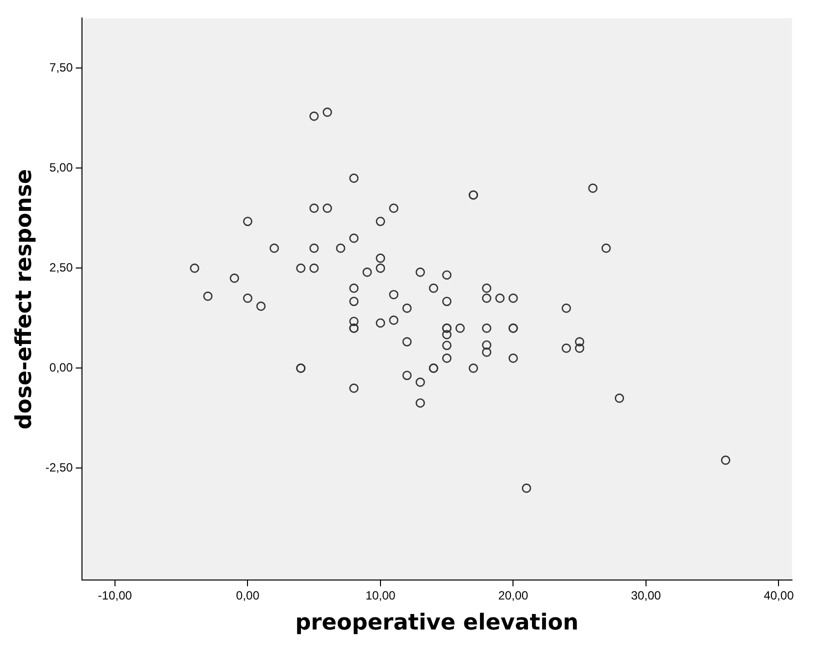 Image resolution: width=814 pixels, height=649 pixels. Describe the element at coordinates (380, 595) in the screenshot. I see `x-tick-label: 10,00` at that location.